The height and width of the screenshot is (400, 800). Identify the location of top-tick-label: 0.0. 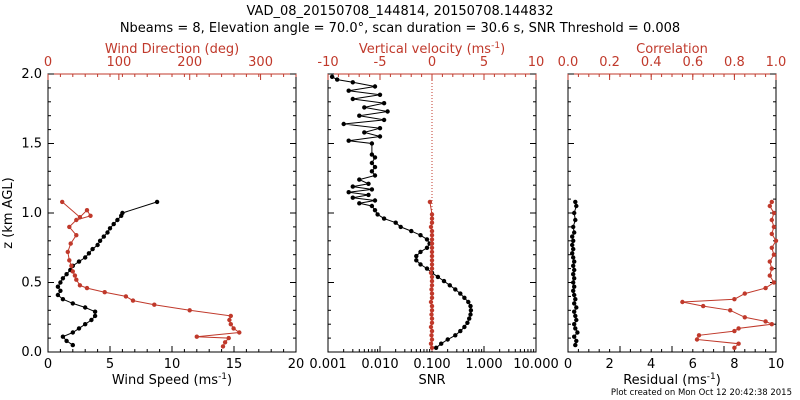
(568, 62).